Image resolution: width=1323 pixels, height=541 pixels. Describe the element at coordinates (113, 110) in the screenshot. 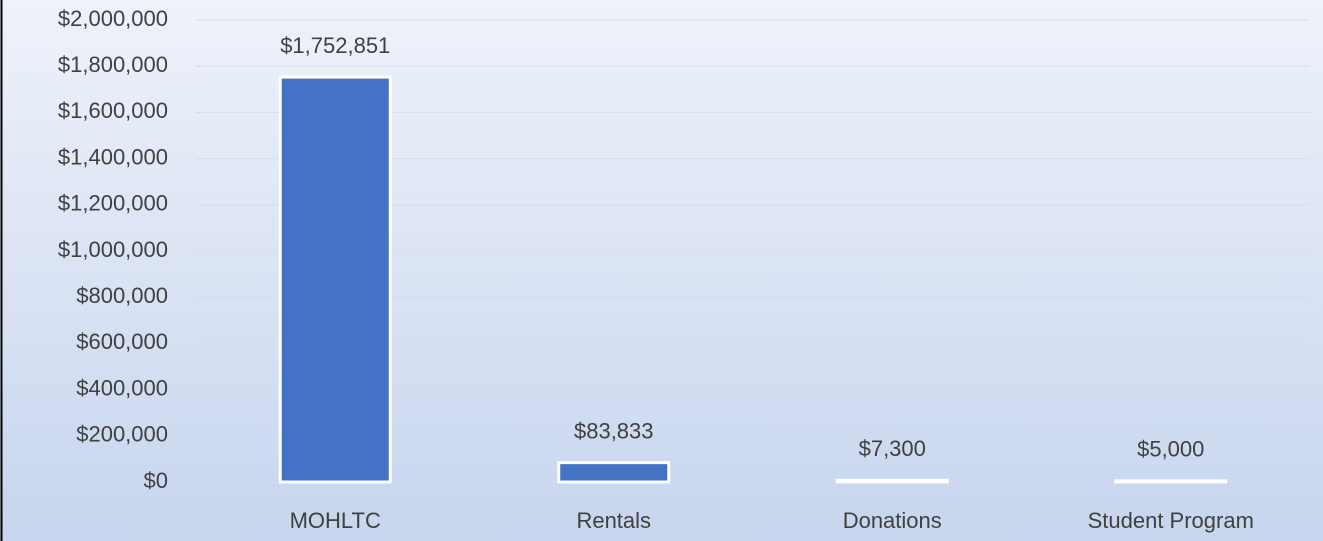

I see `y-tick-label: $1,600,000` at that location.